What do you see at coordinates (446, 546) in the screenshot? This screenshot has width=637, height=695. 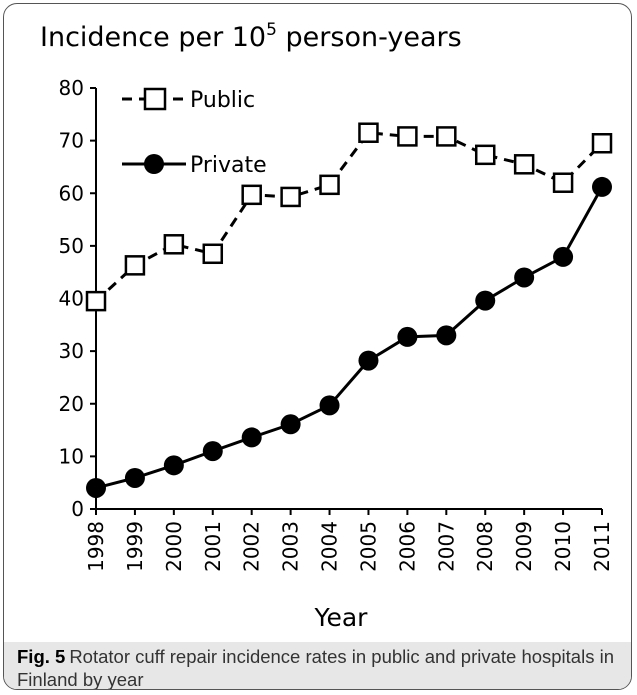 I see `x-tick-label: 2007` at bounding box center [446, 546].